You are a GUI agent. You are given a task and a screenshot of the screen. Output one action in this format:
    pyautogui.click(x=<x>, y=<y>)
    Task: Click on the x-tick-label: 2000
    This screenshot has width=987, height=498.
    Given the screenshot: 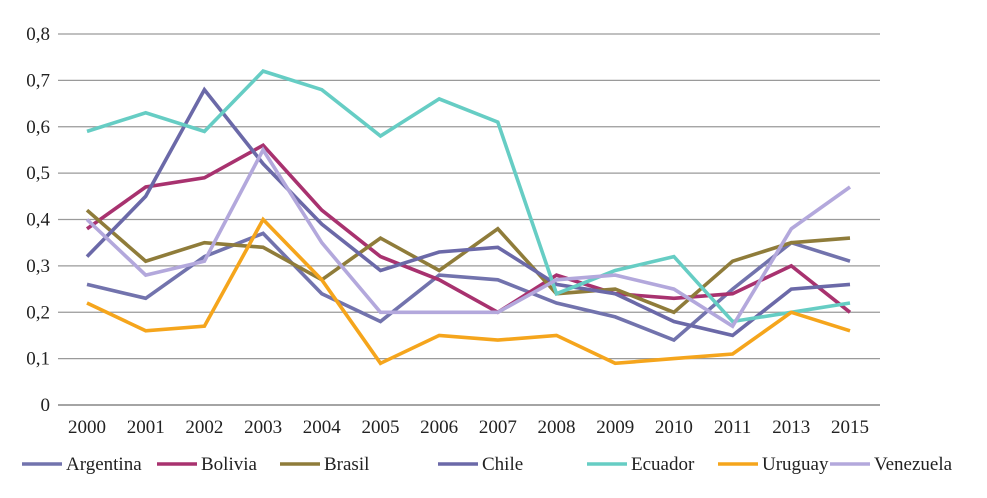 What is the action you would take?
    pyautogui.click(x=87, y=427)
    